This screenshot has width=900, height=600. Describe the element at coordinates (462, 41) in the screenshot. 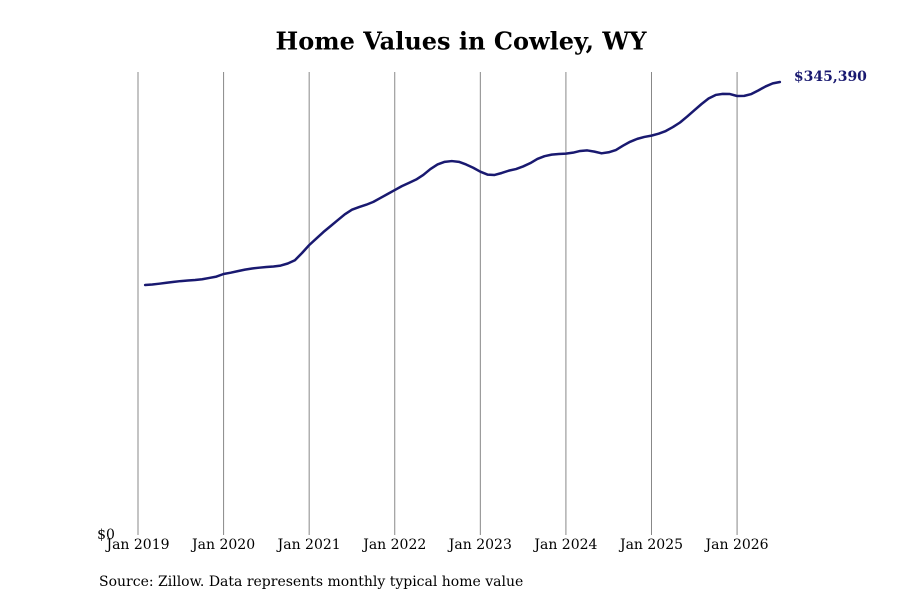

I see `chart-title: Home Values in Cowley, WY` at that location.